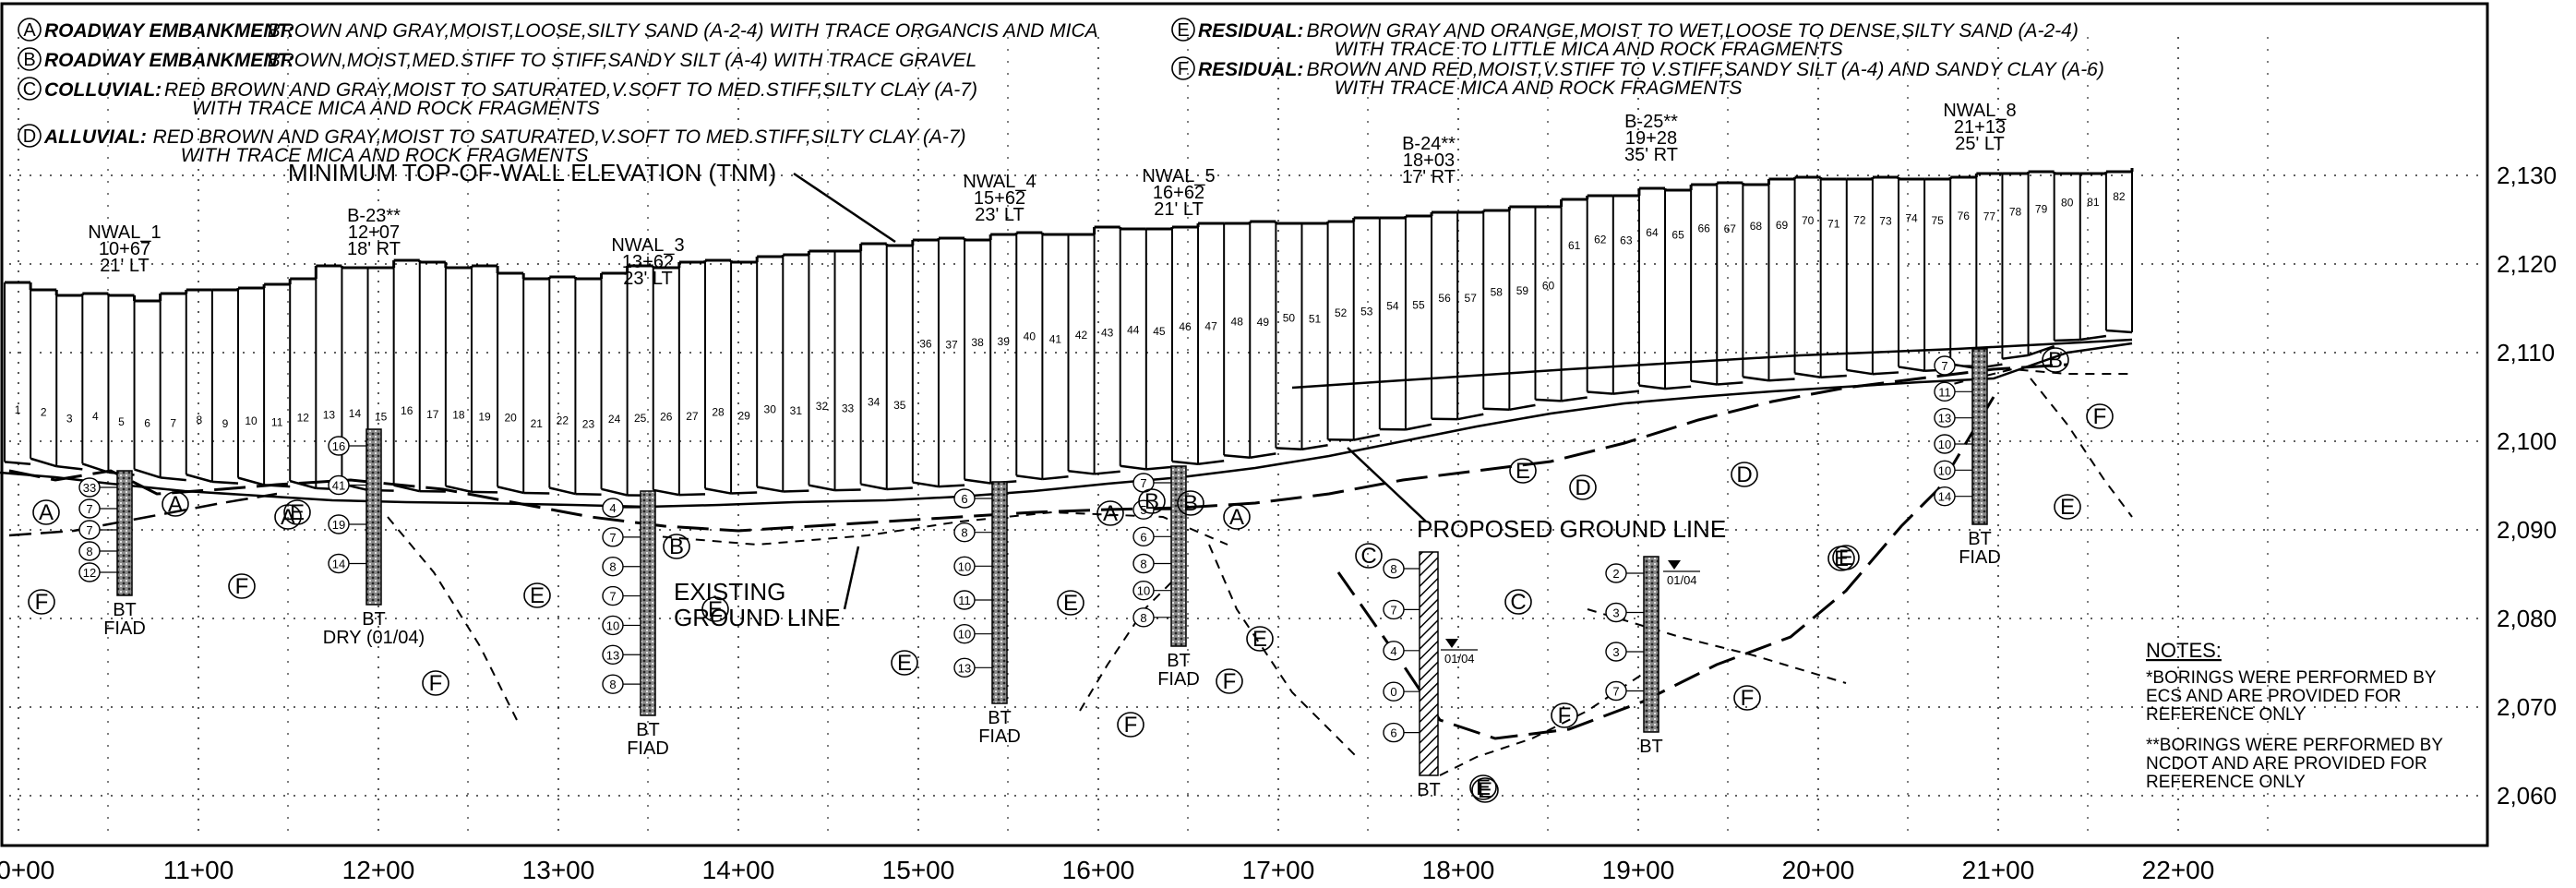  I want to click on callout-leaders, so click(1110, 391).